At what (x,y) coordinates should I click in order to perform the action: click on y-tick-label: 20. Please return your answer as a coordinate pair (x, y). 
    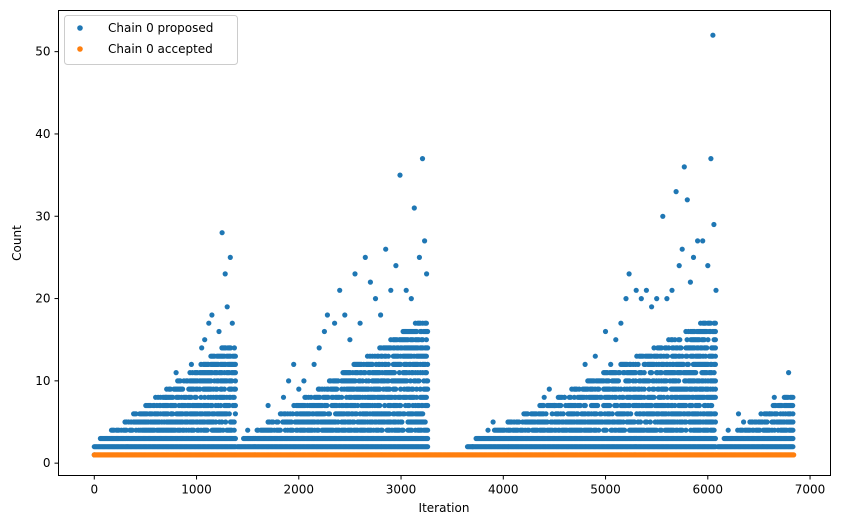
    Looking at the image, I should click on (42, 299).